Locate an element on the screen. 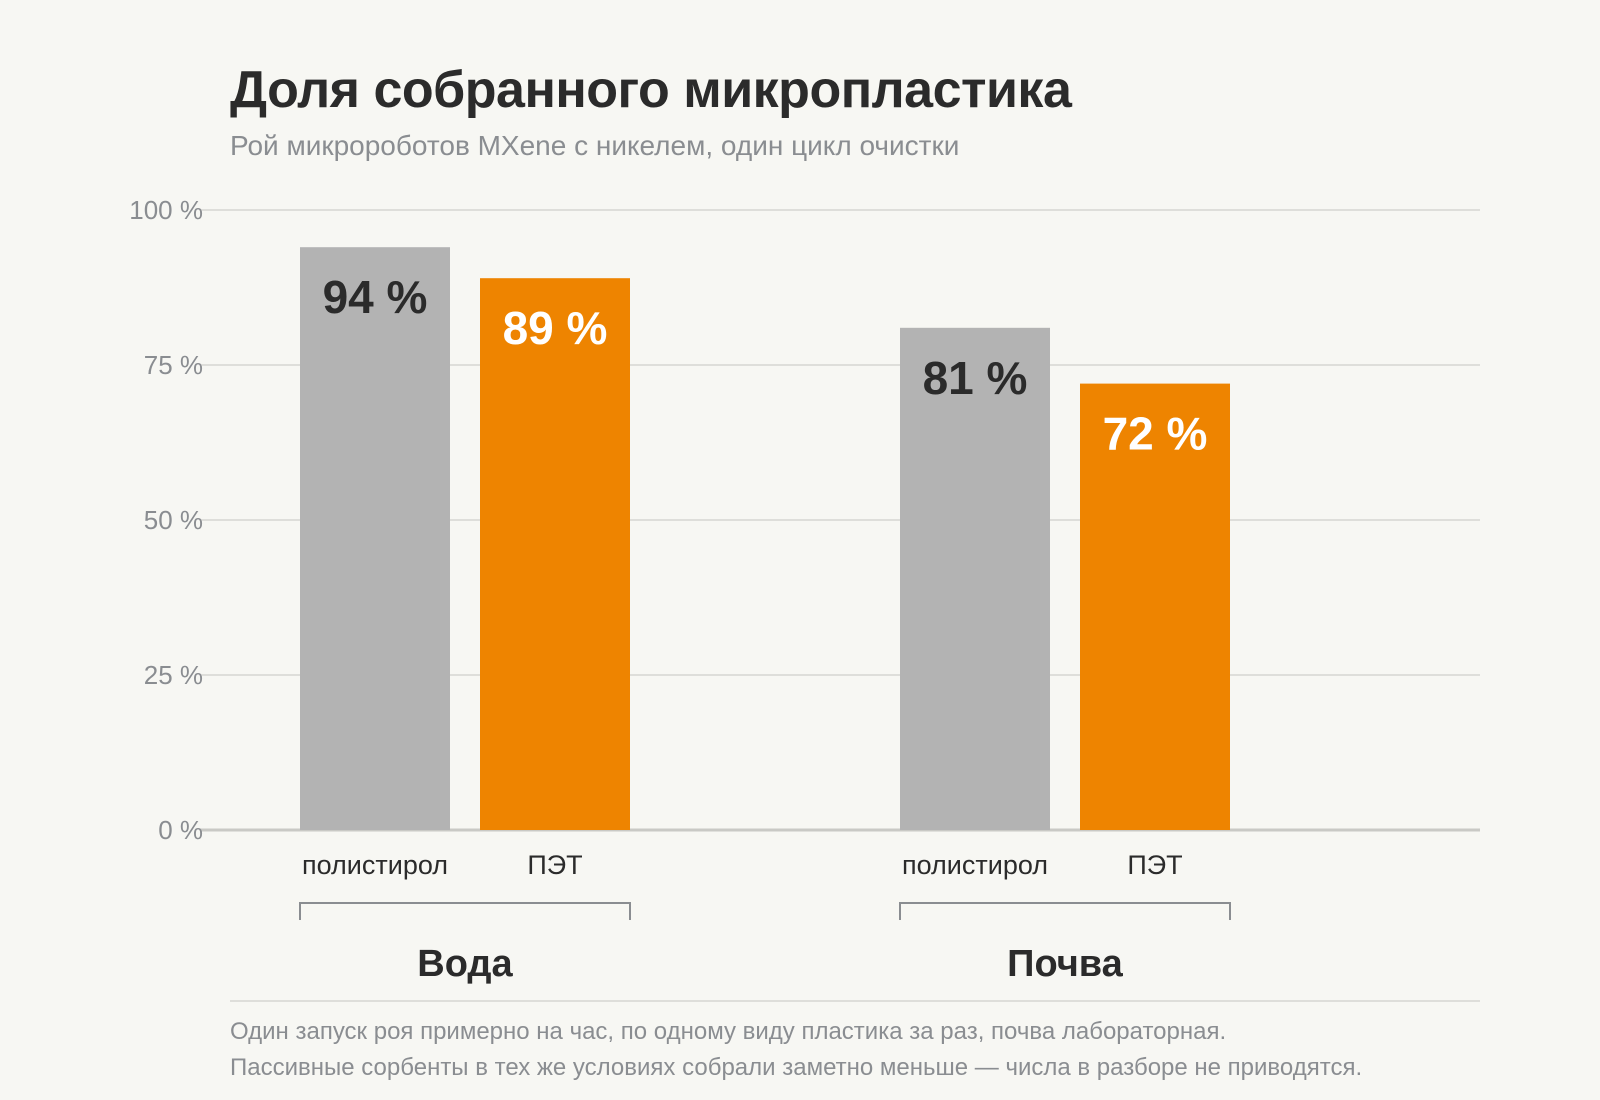 The image size is (1600, 1100). bar-value-label: 81 % is located at coordinates (975, 378).